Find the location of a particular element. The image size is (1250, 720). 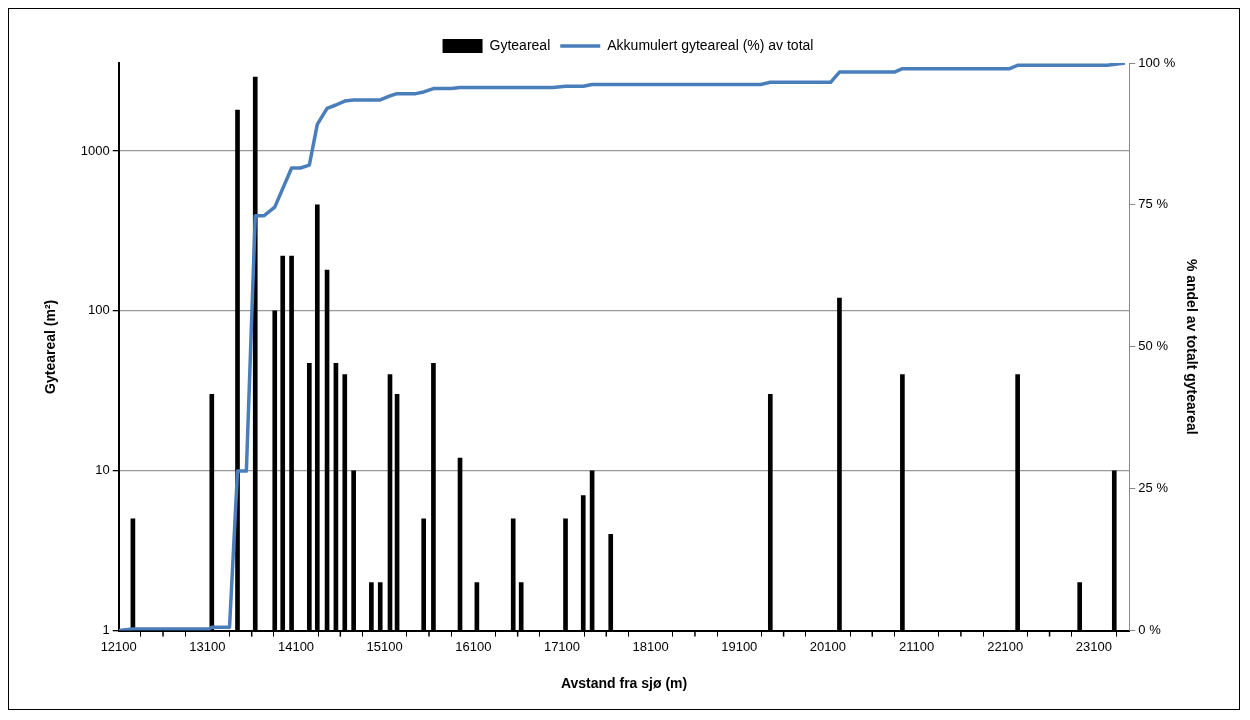

x-tick-label: 14100 is located at coordinates (296, 646).